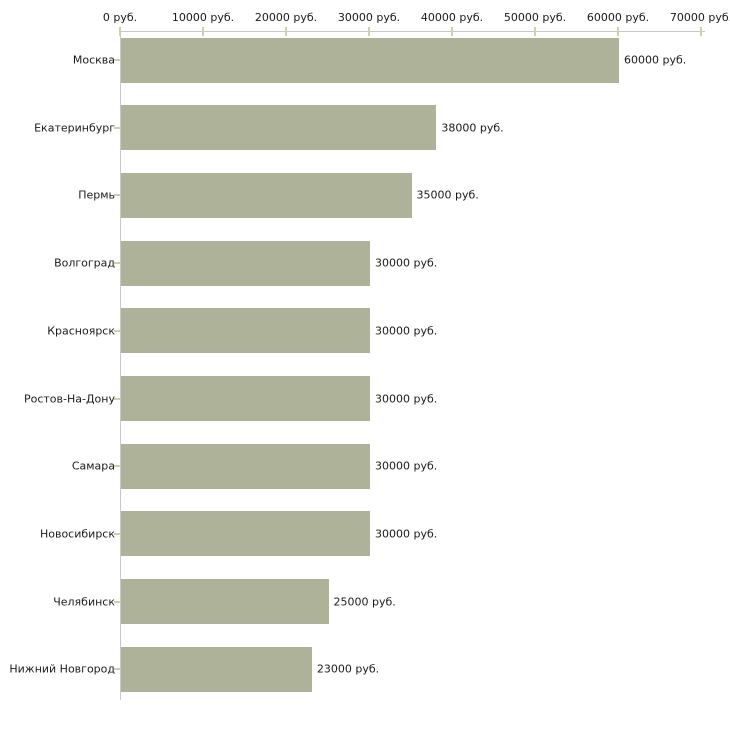 The width and height of the screenshot is (730, 730). Describe the element at coordinates (655, 60) in the screenshot. I see `value-label: 60000 руб.` at that location.